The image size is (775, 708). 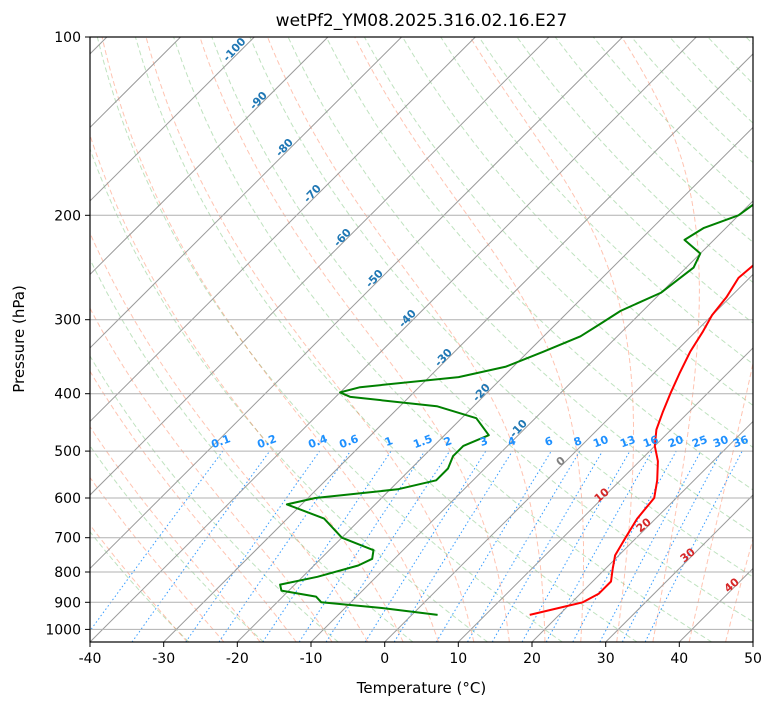 I want to click on chart-title: wetPf2_YM08.2025.316.02.16.E27, so click(x=422, y=21).